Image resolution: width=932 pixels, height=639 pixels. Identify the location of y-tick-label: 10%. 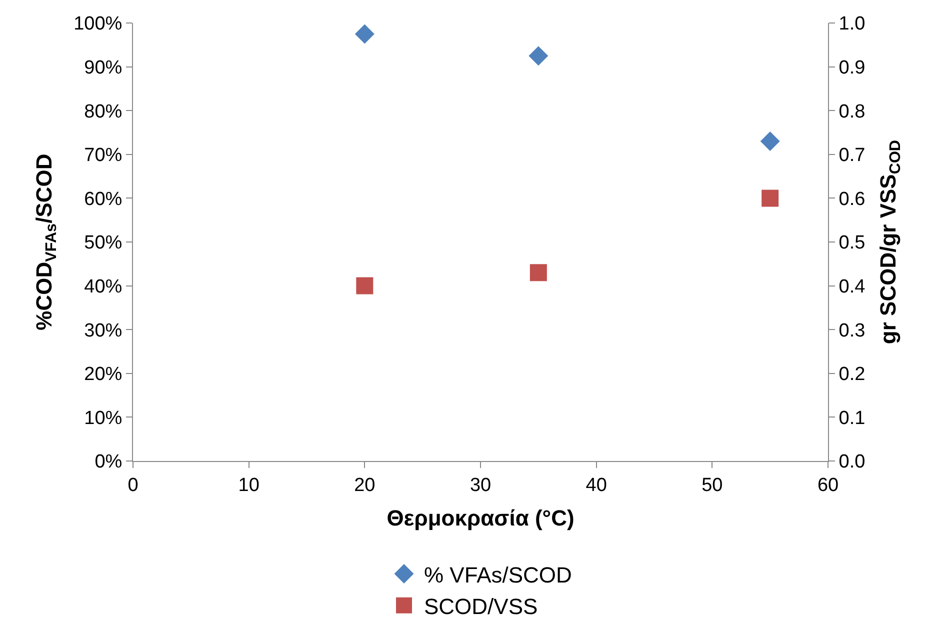
(103, 418).